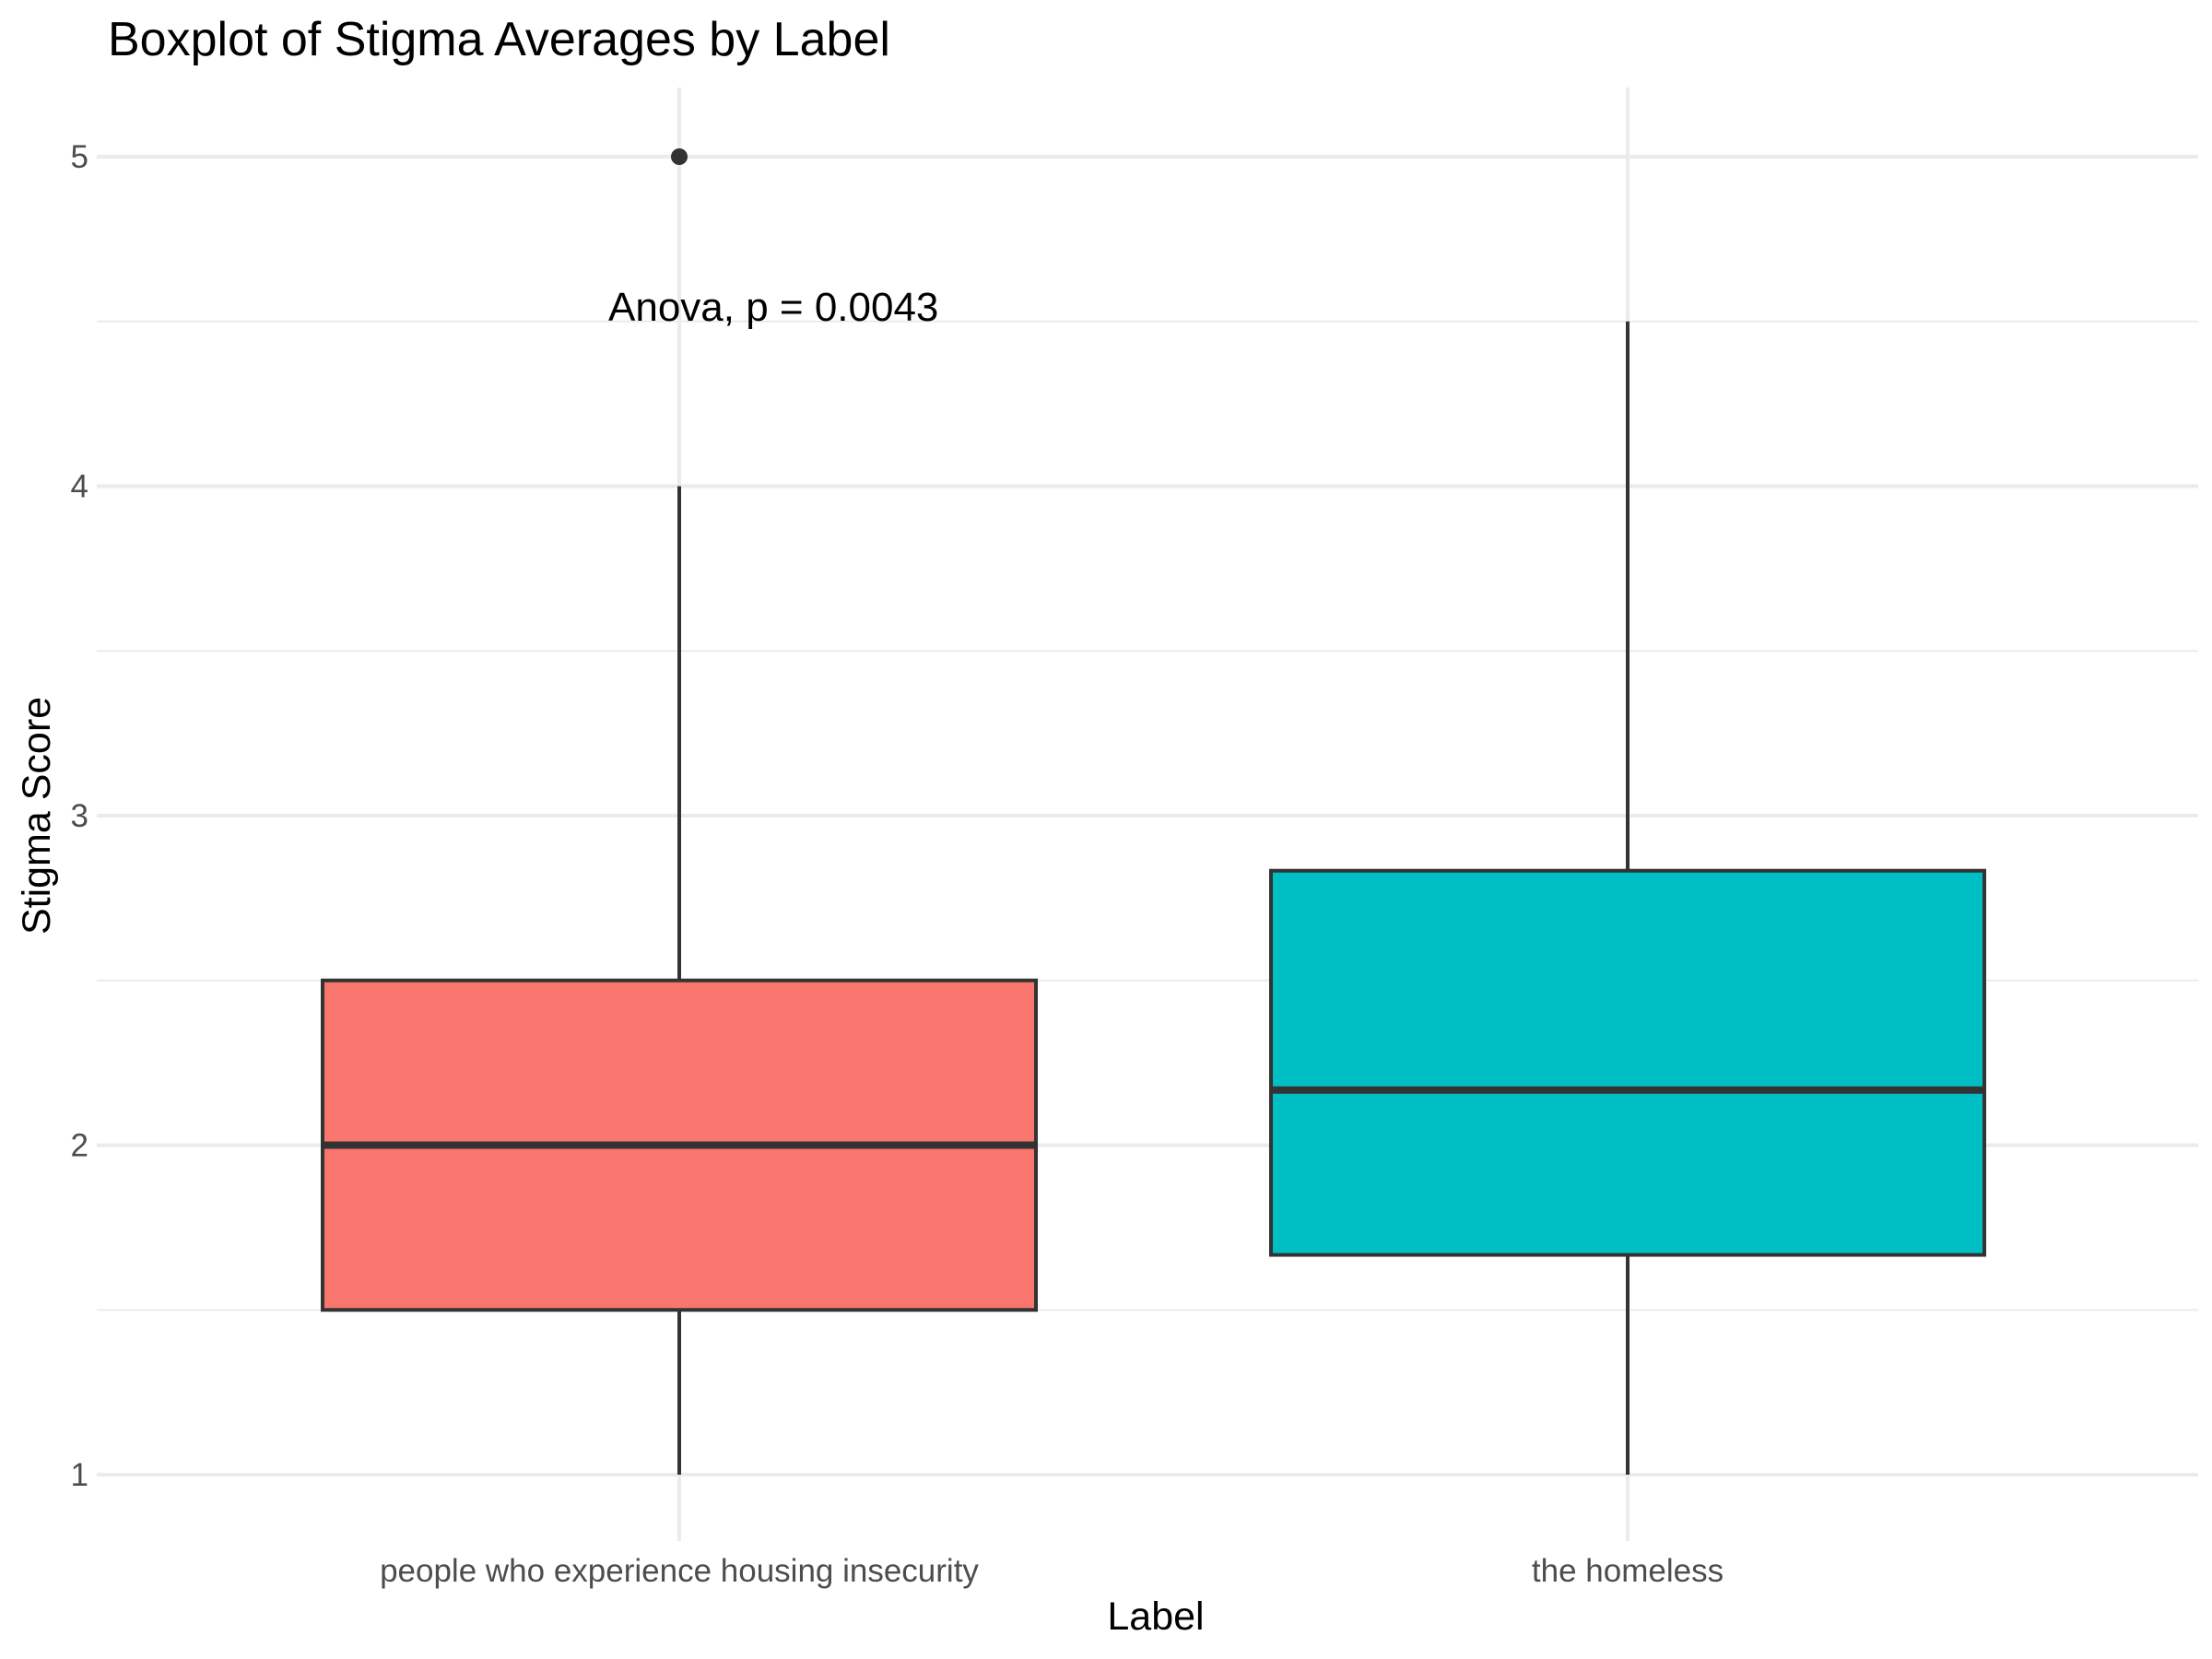  Describe the element at coordinates (679, 156) in the screenshot. I see `outlier-point` at that location.